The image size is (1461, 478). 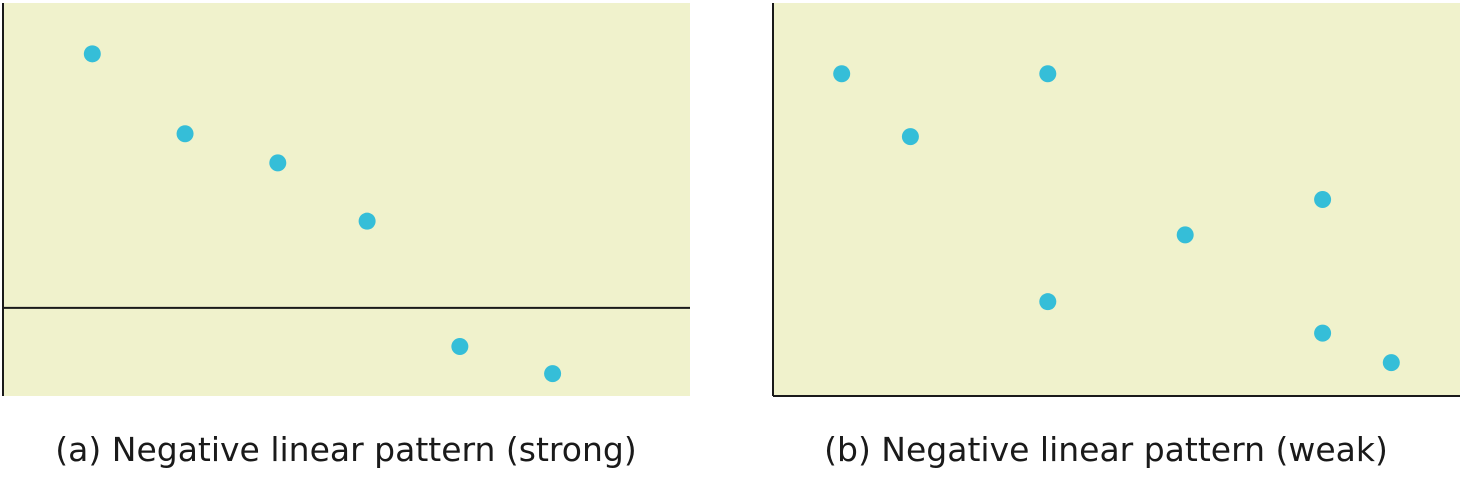 I want to click on caption-b: (b) Negative linear pattern (weak), so click(x=1106, y=449).